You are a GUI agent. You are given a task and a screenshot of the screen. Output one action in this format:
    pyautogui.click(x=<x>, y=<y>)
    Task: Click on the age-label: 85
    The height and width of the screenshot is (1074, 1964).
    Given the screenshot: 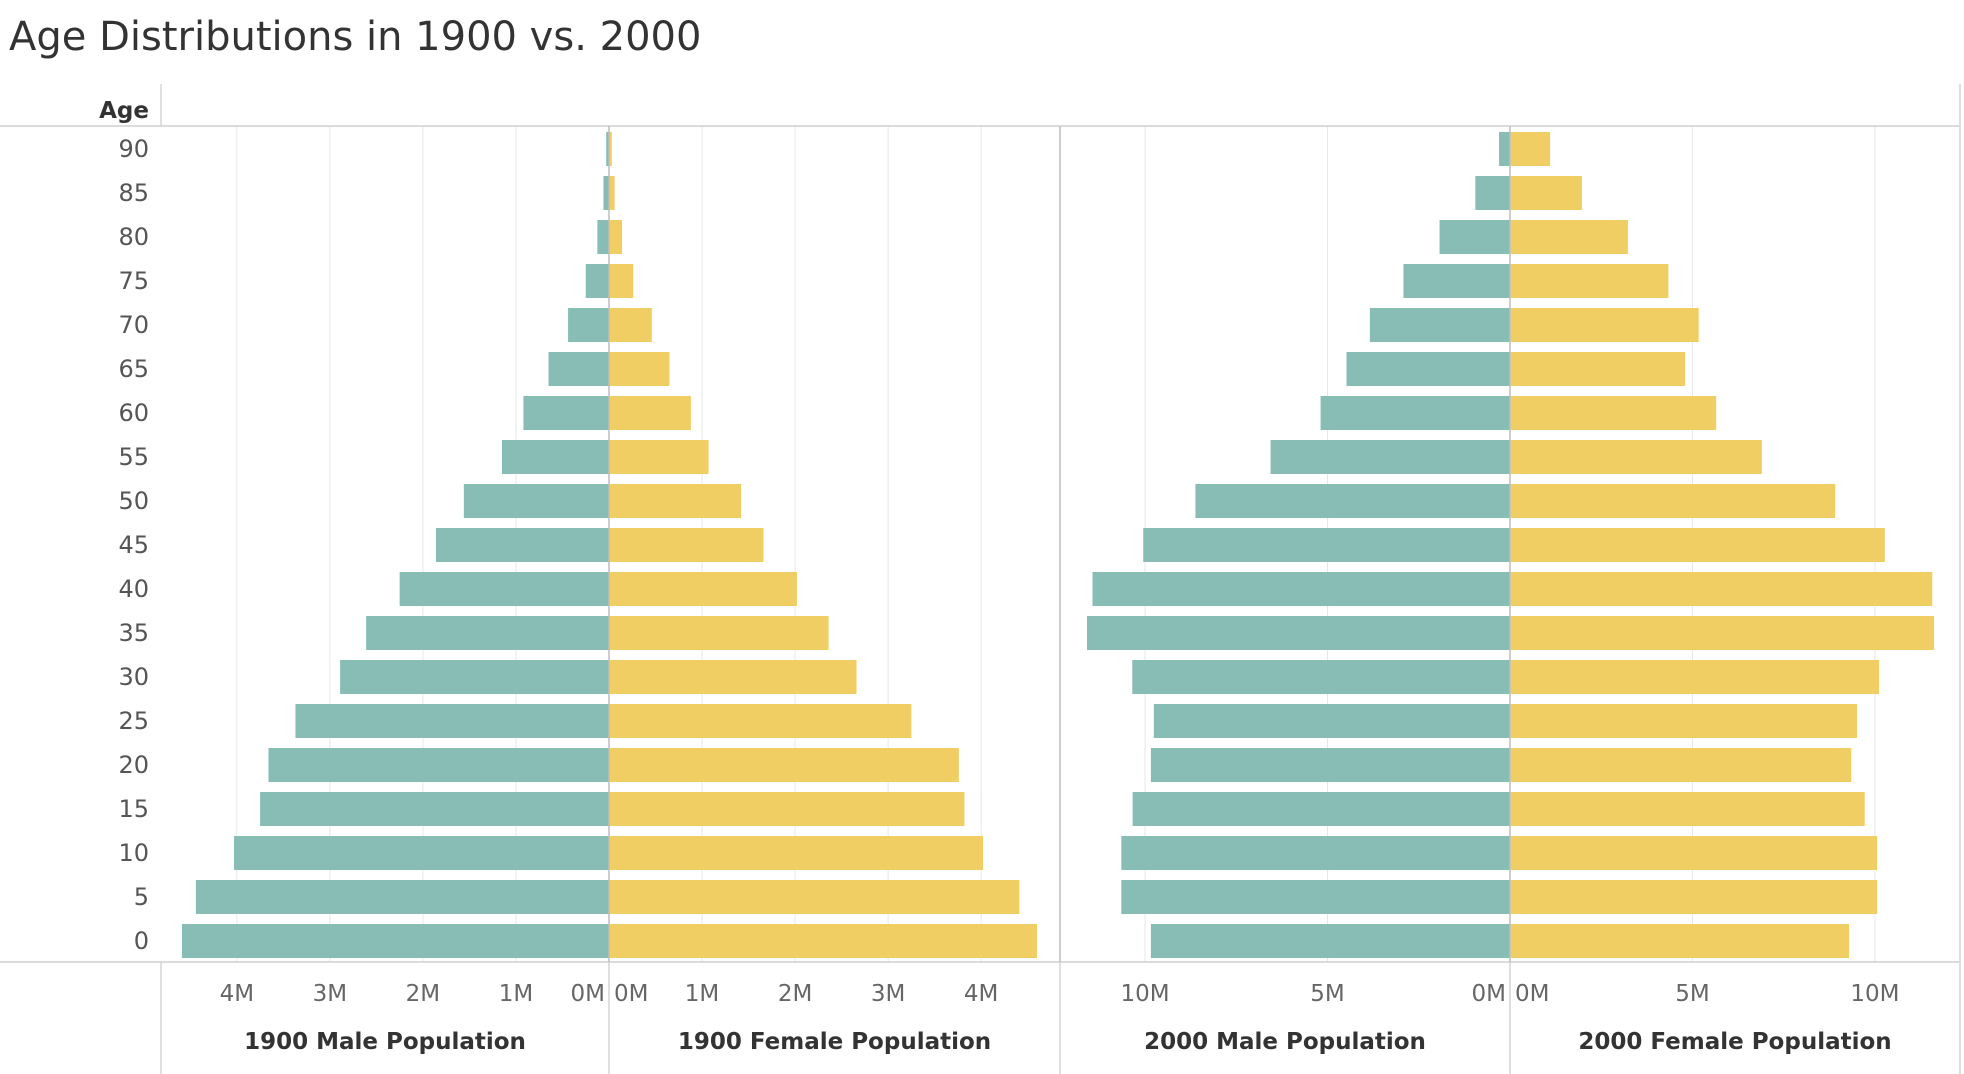 What is the action you would take?
    pyautogui.click(x=133, y=193)
    